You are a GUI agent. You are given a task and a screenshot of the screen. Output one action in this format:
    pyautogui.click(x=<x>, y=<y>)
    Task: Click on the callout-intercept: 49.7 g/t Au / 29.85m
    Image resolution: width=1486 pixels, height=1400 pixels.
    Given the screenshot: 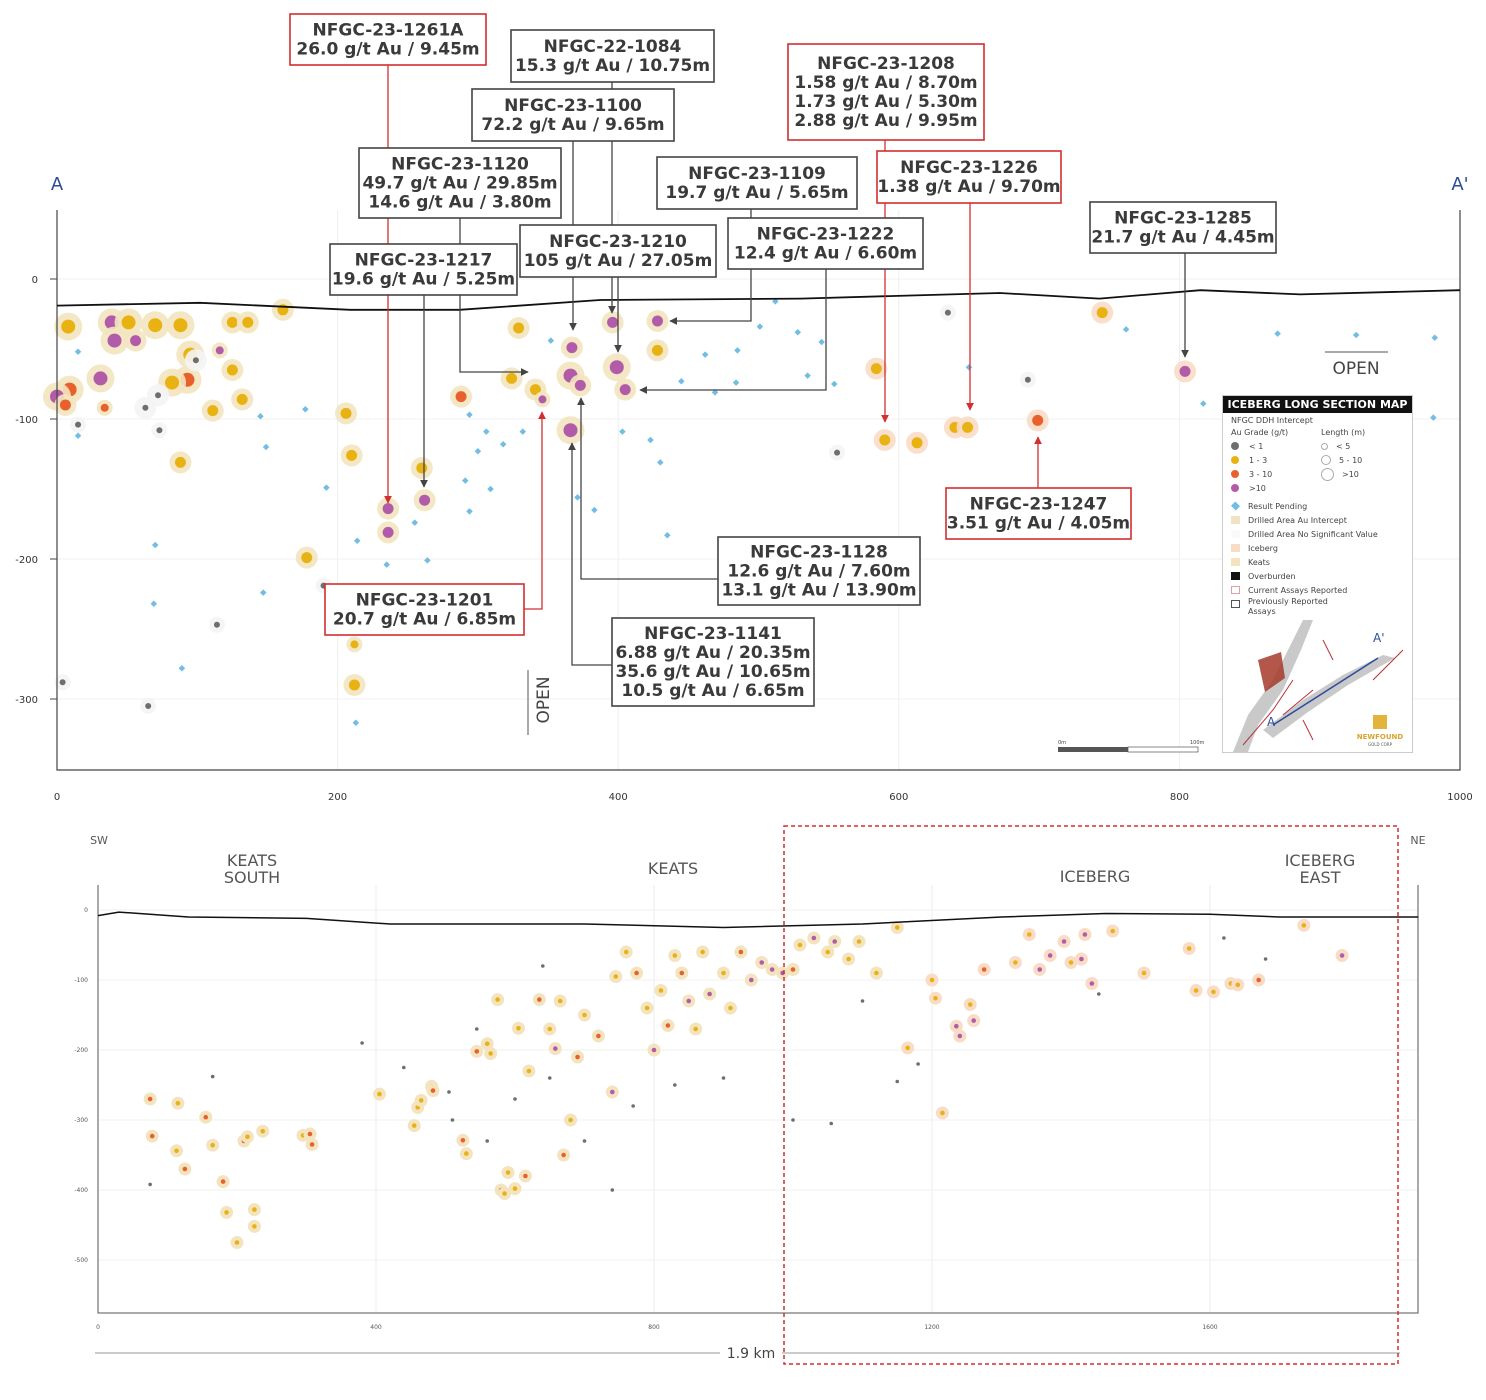 What is the action you would take?
    pyautogui.click(x=459, y=184)
    